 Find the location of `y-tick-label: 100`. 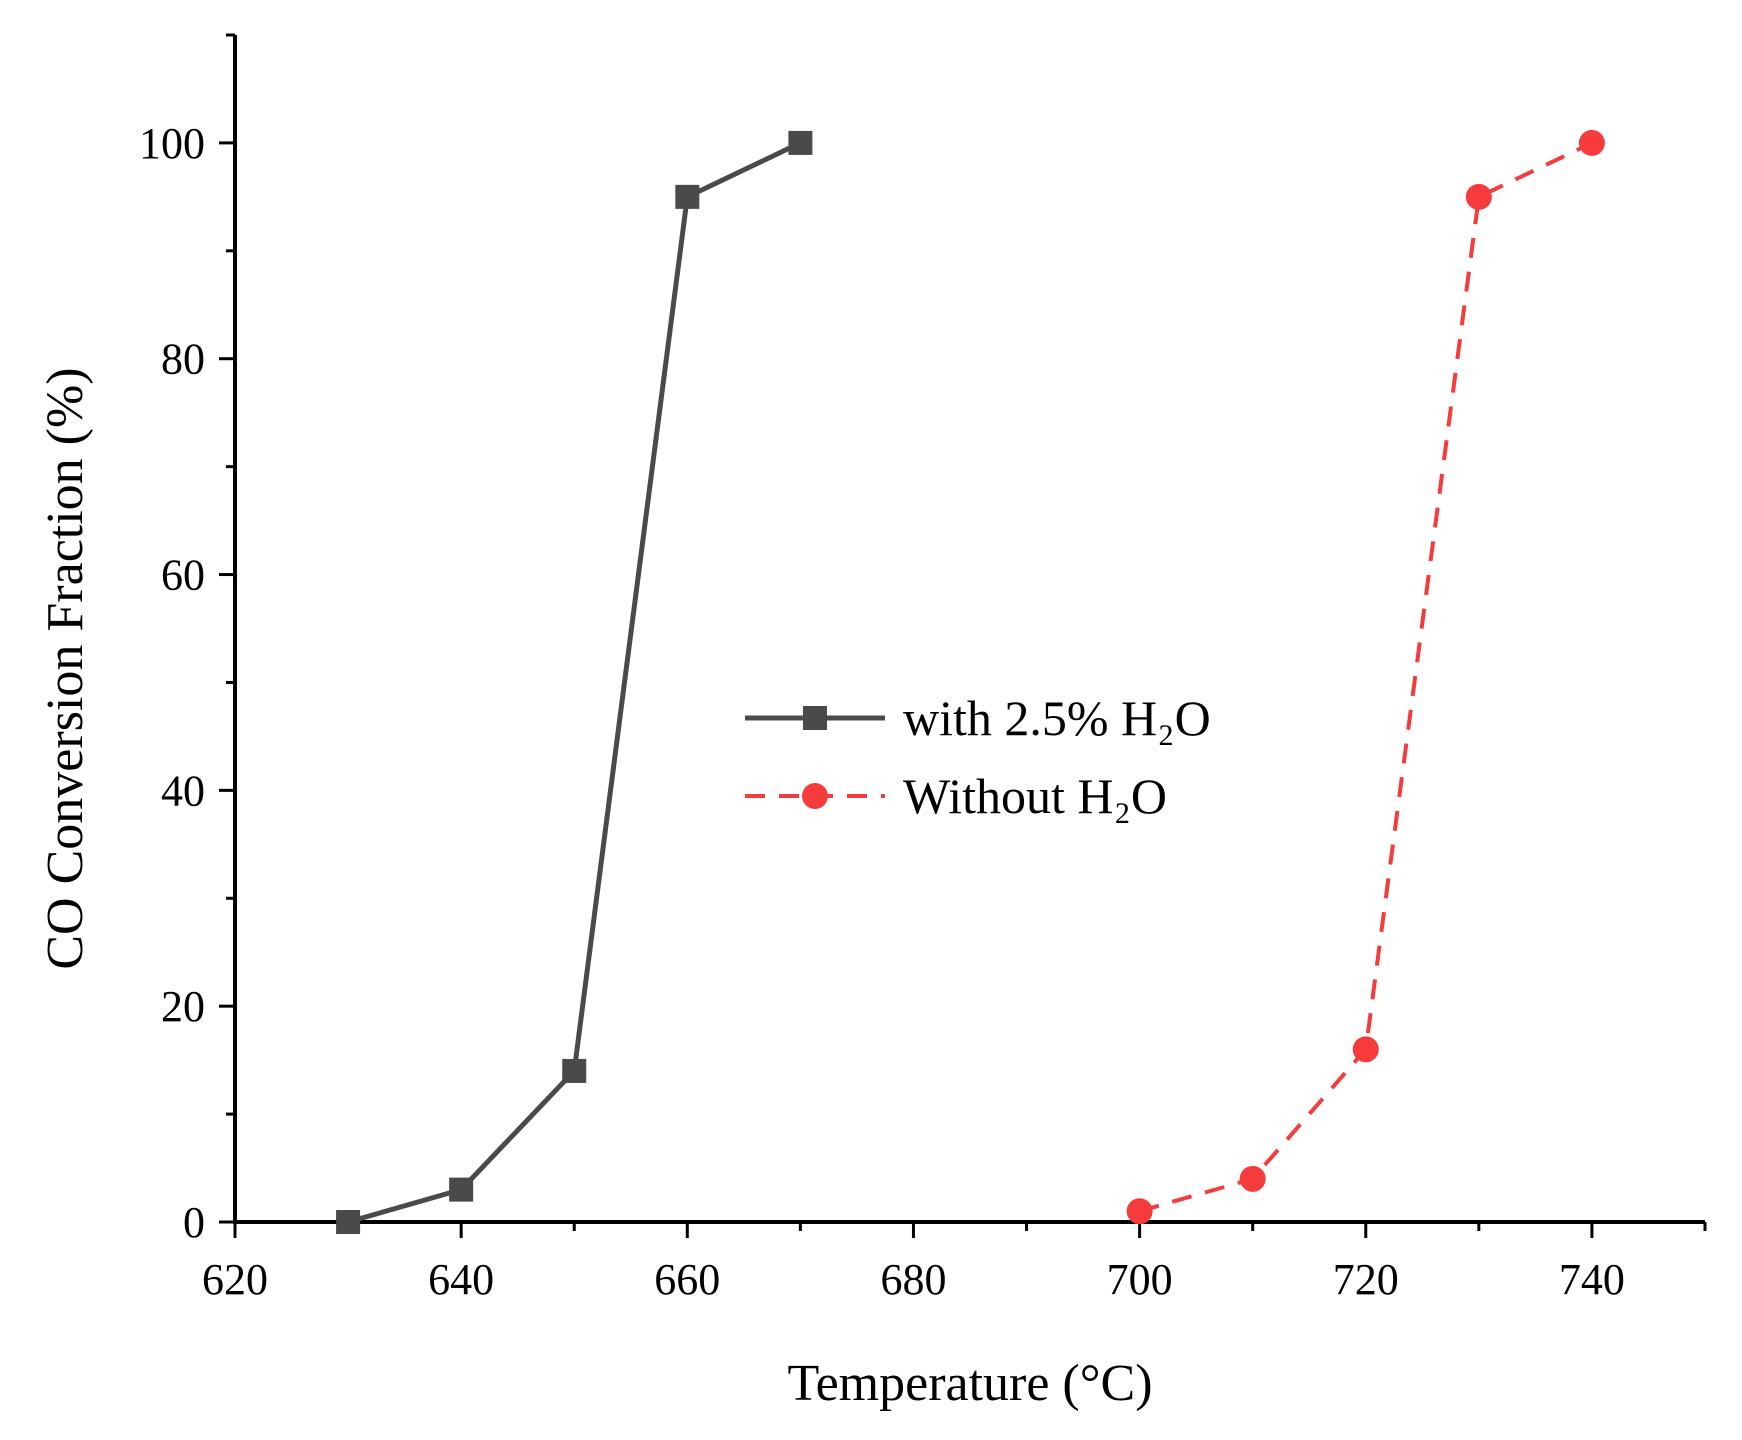

y-tick-label: 100 is located at coordinates (172, 143).